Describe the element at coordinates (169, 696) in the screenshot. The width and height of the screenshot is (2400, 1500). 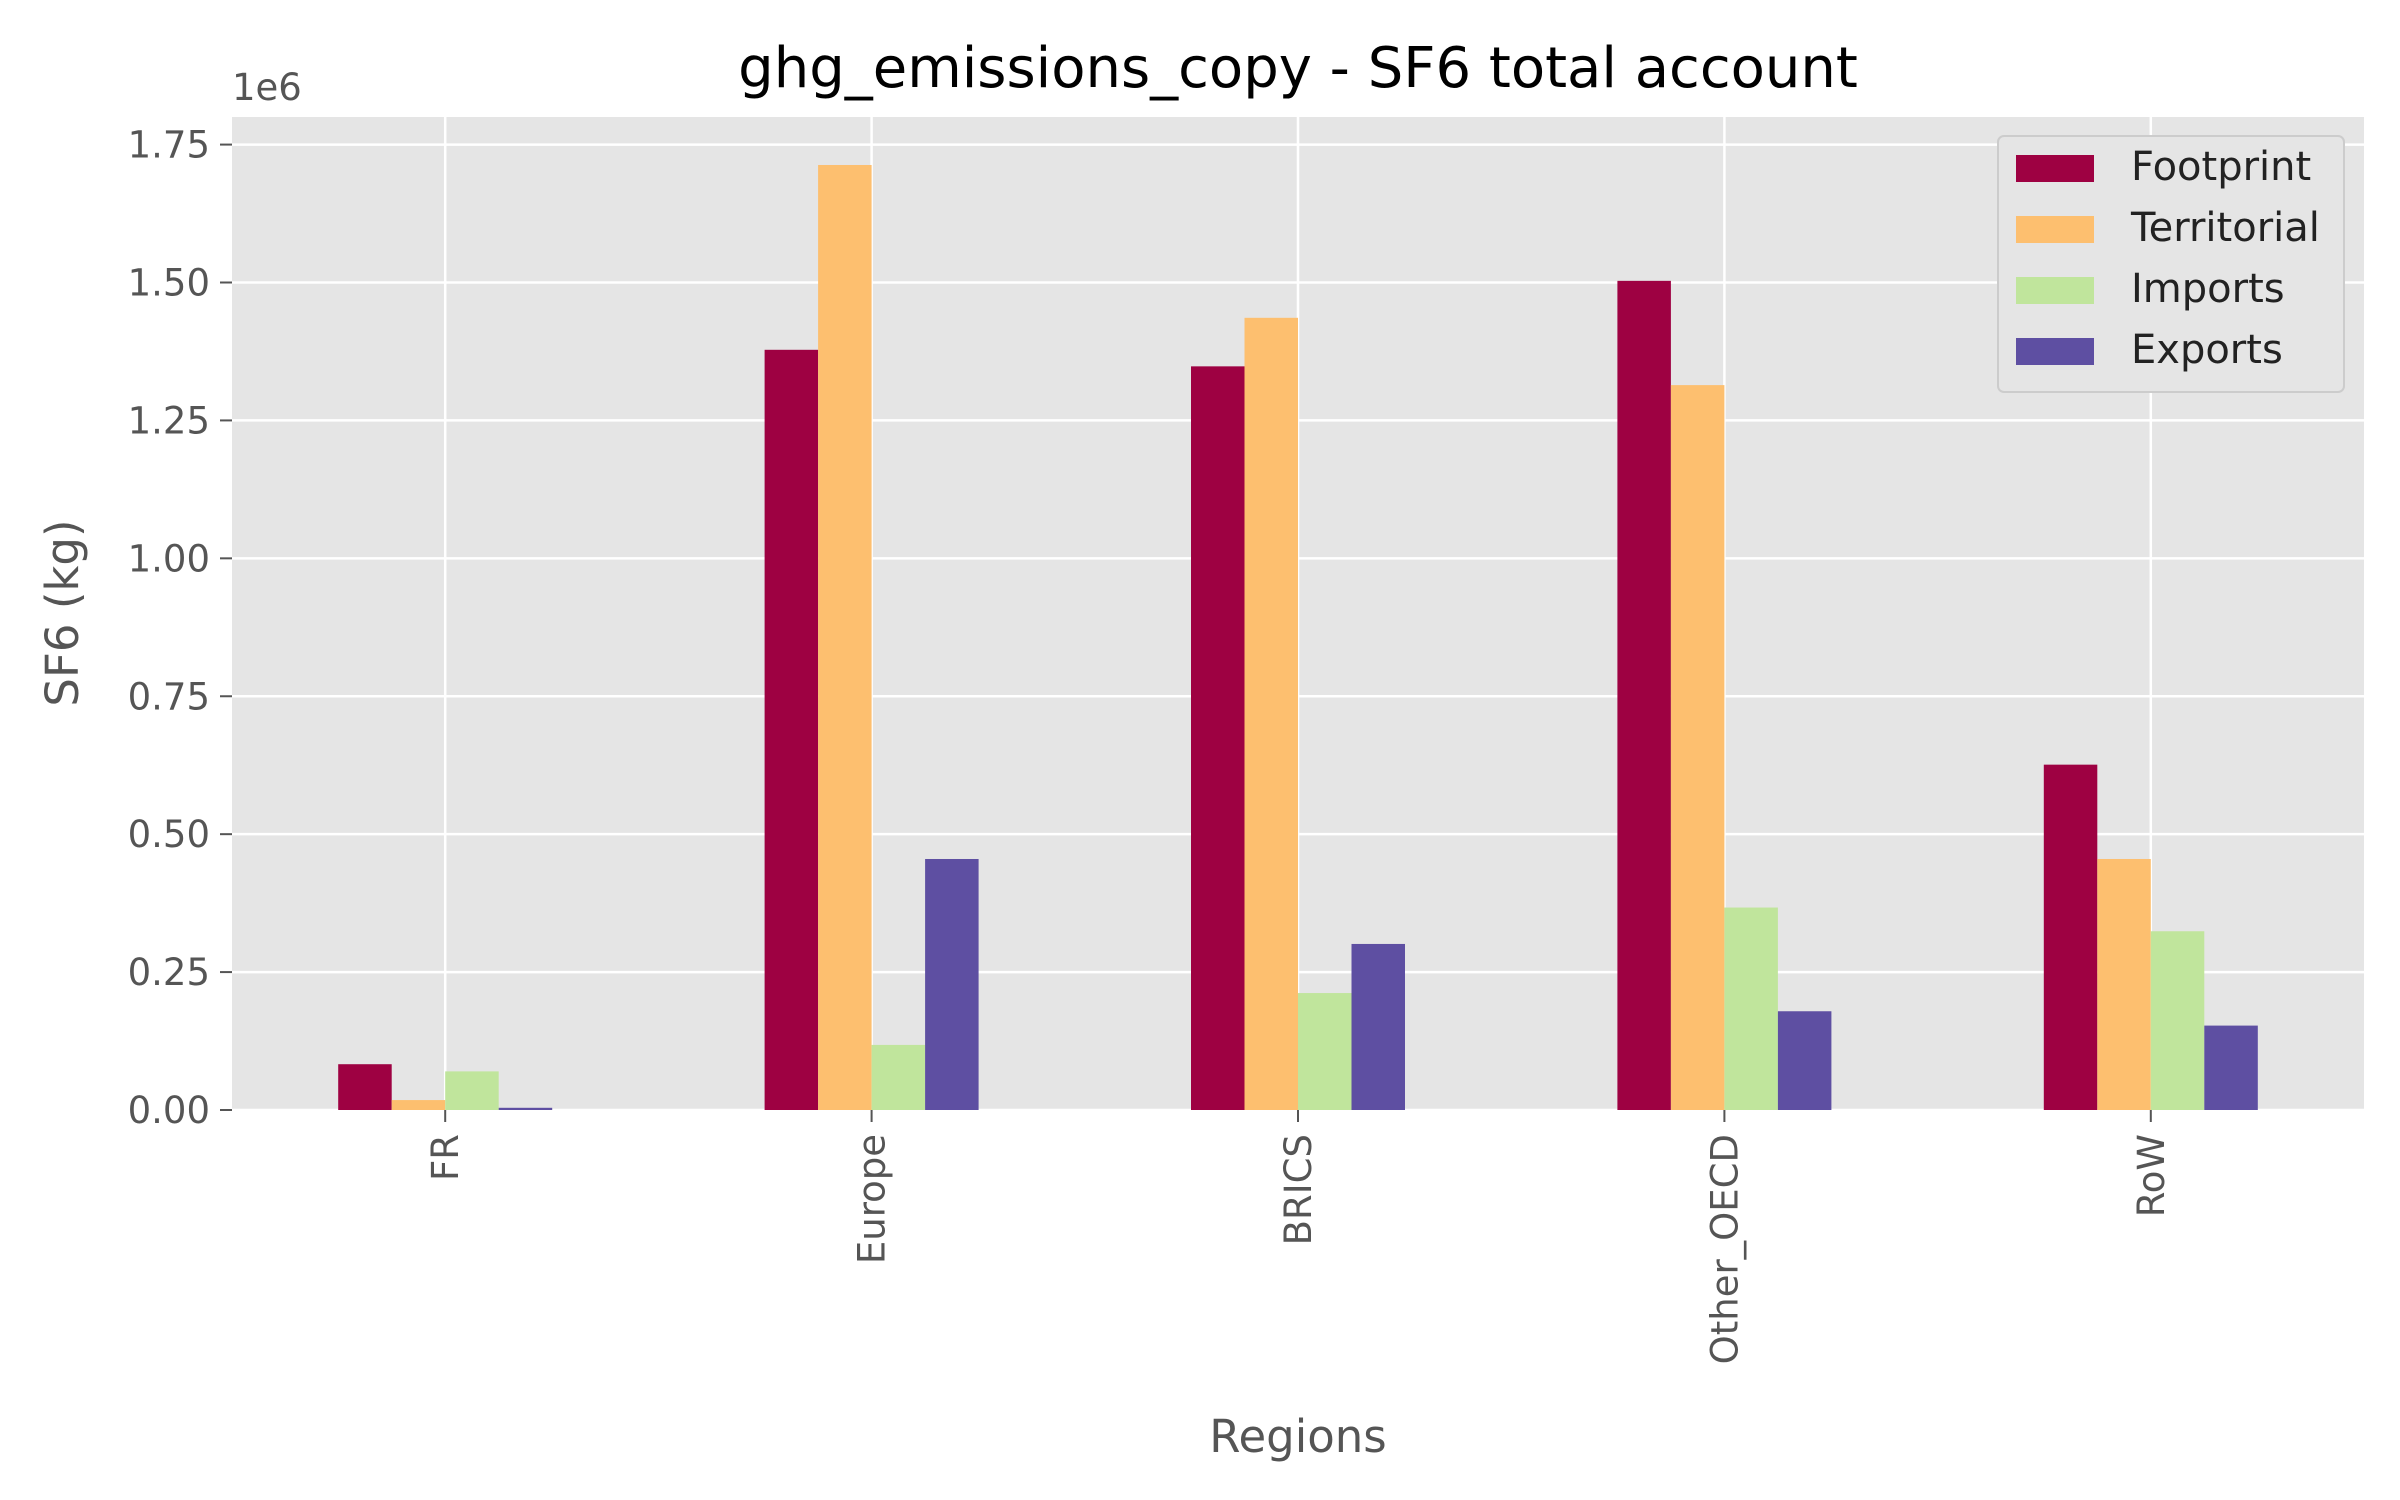
I see `y-tick-label: 0.75` at that location.